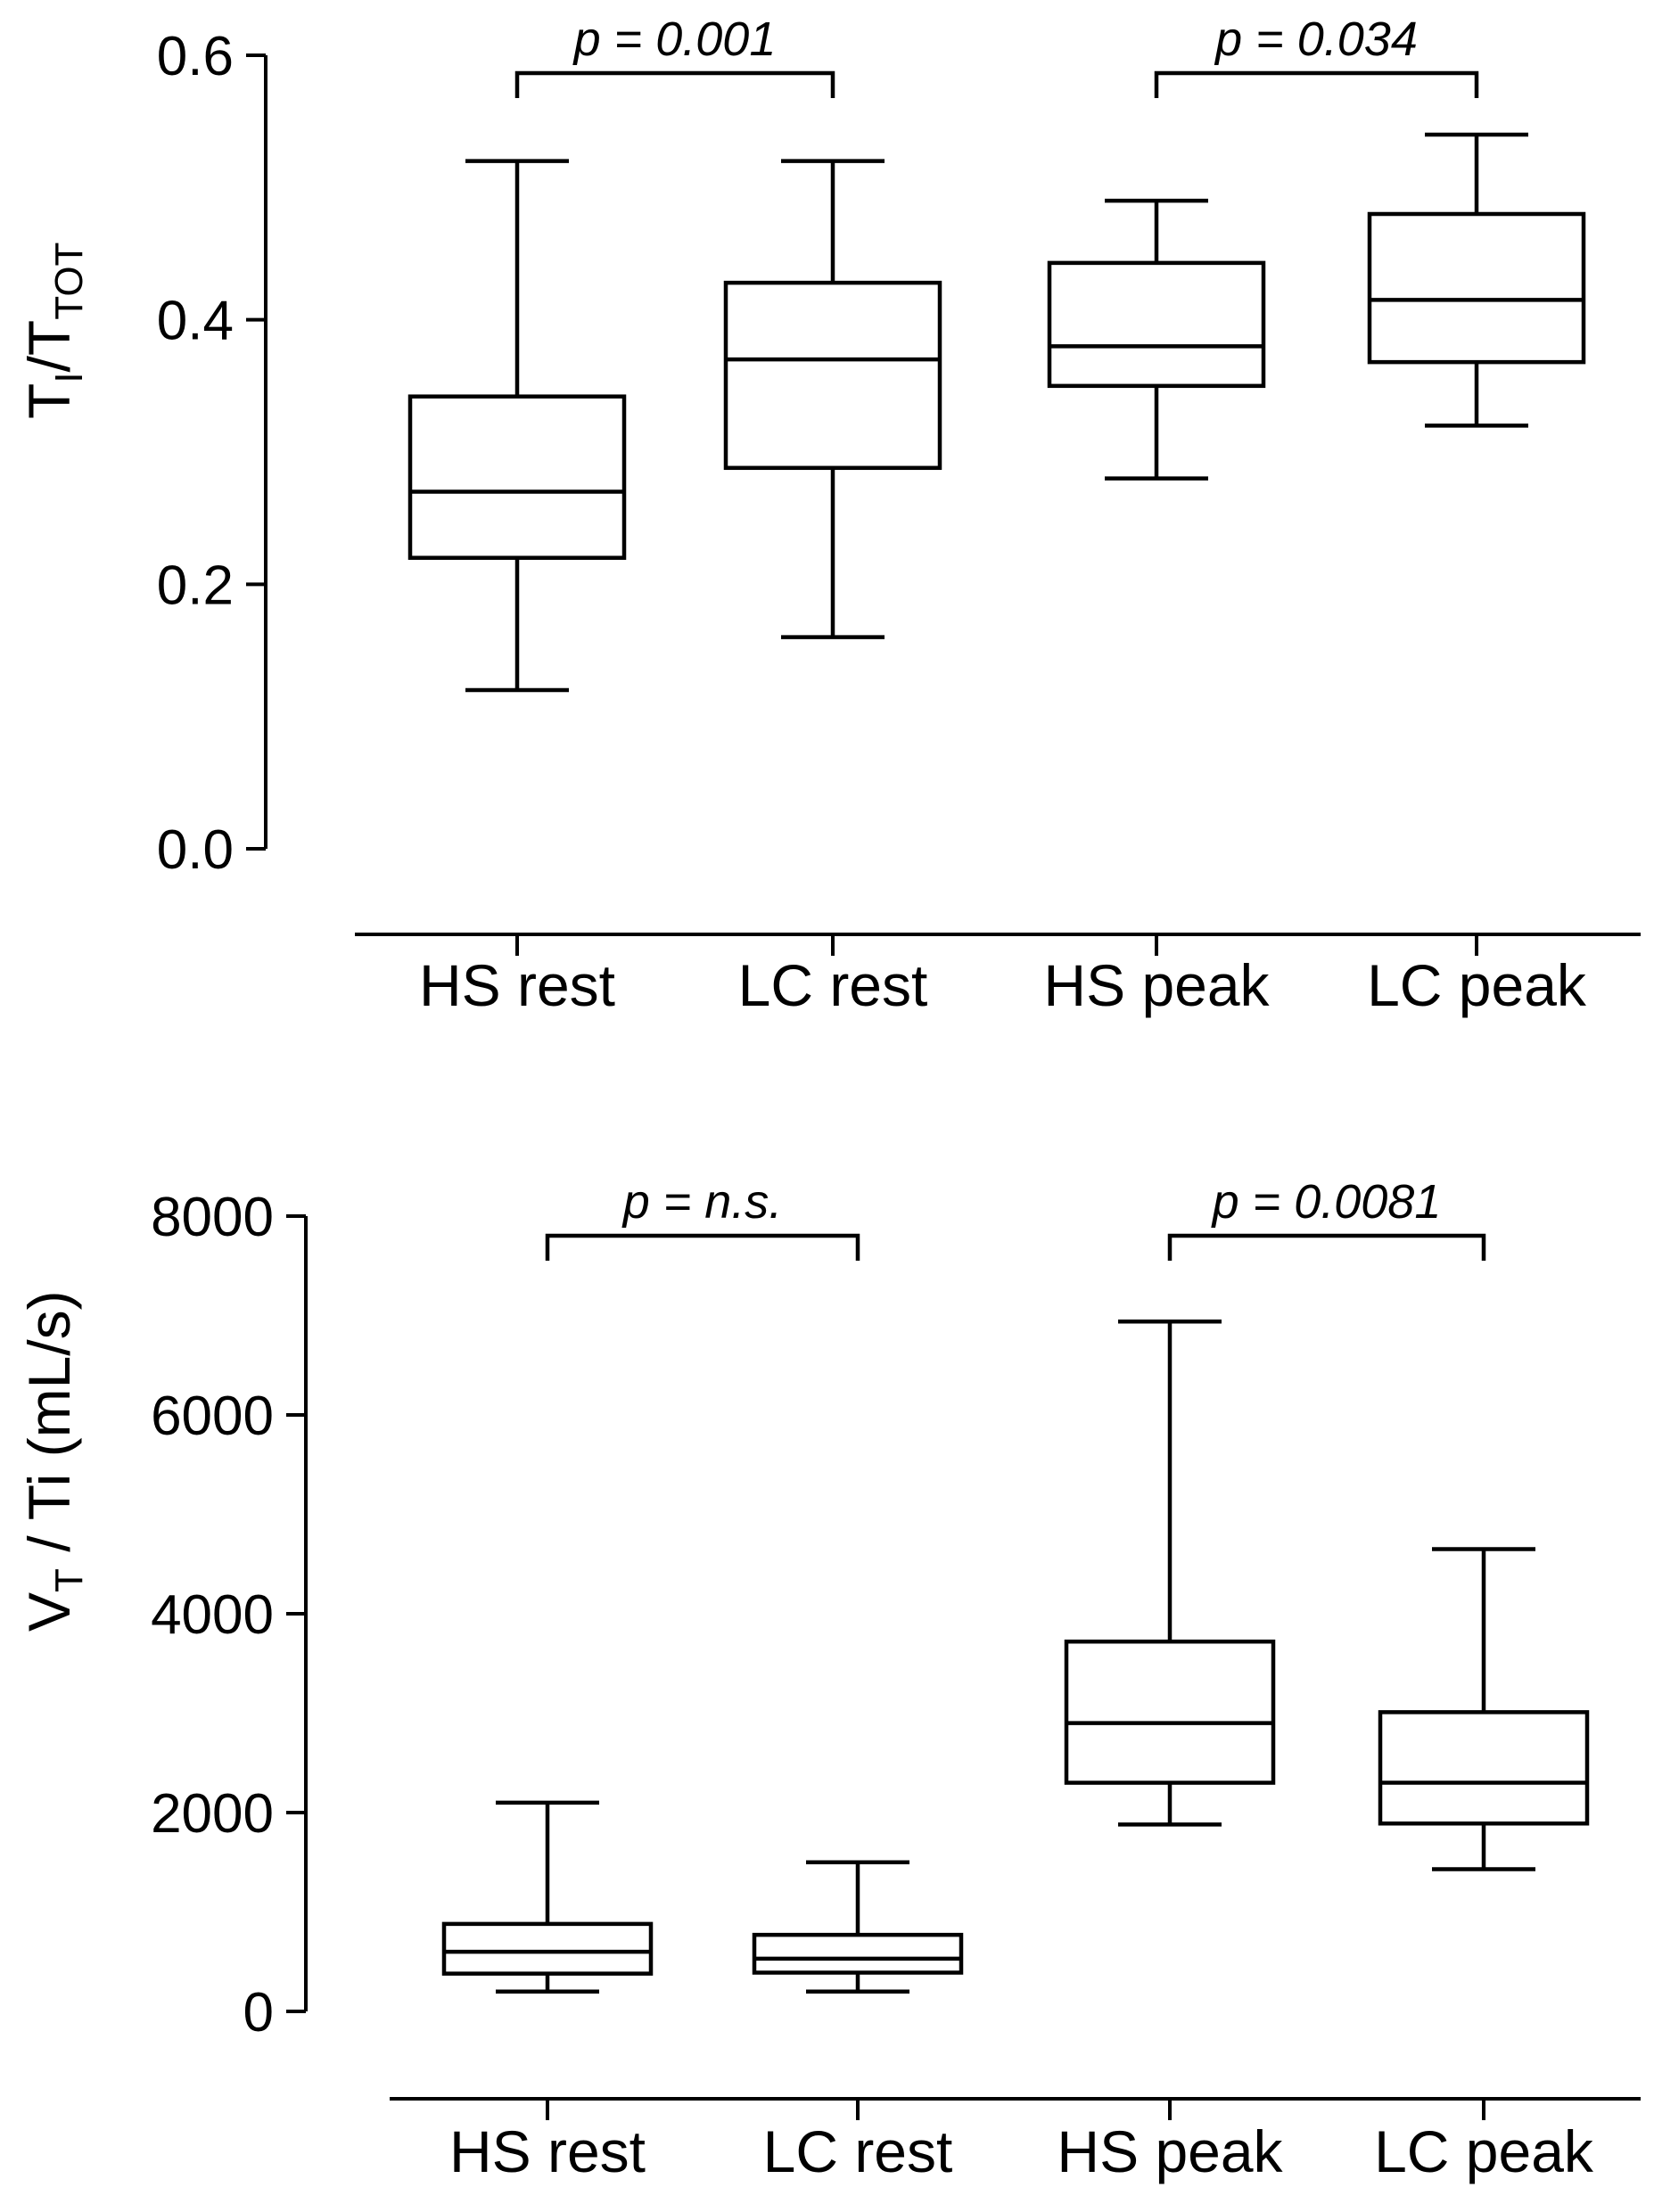  What do you see at coordinates (49, 338) in the screenshot?
I see `top-ylabel-main2: T` at bounding box center [49, 338].